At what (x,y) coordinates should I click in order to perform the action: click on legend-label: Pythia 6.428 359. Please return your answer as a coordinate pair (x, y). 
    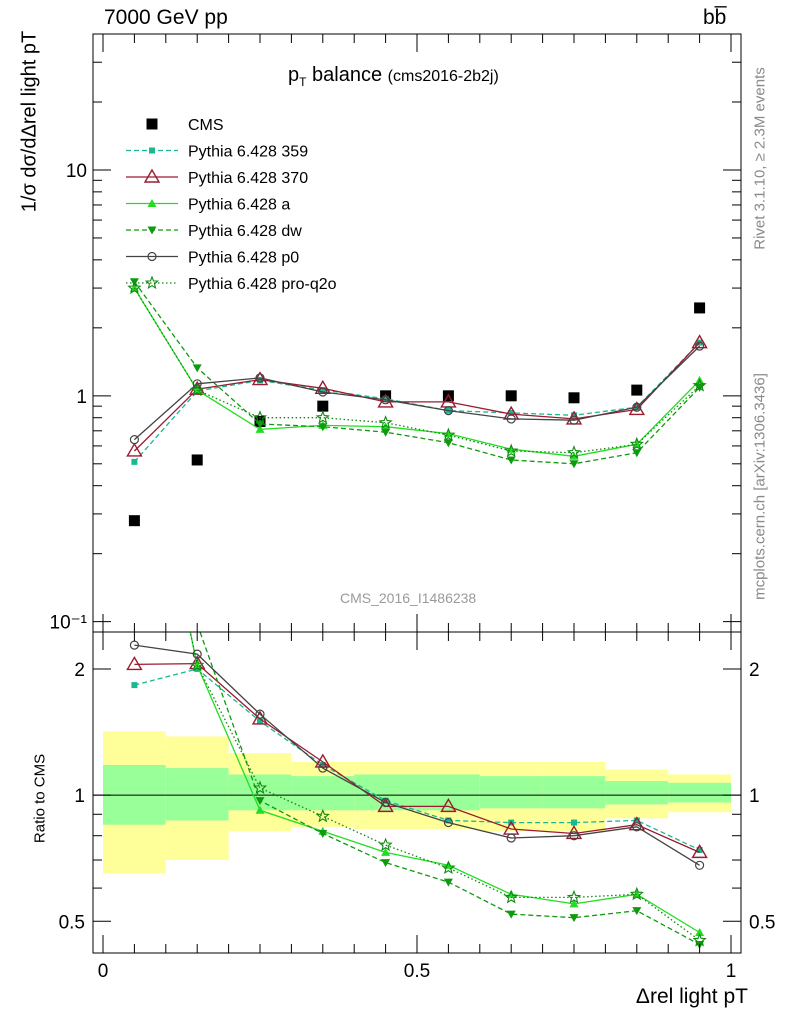
    Looking at the image, I should click on (248, 152).